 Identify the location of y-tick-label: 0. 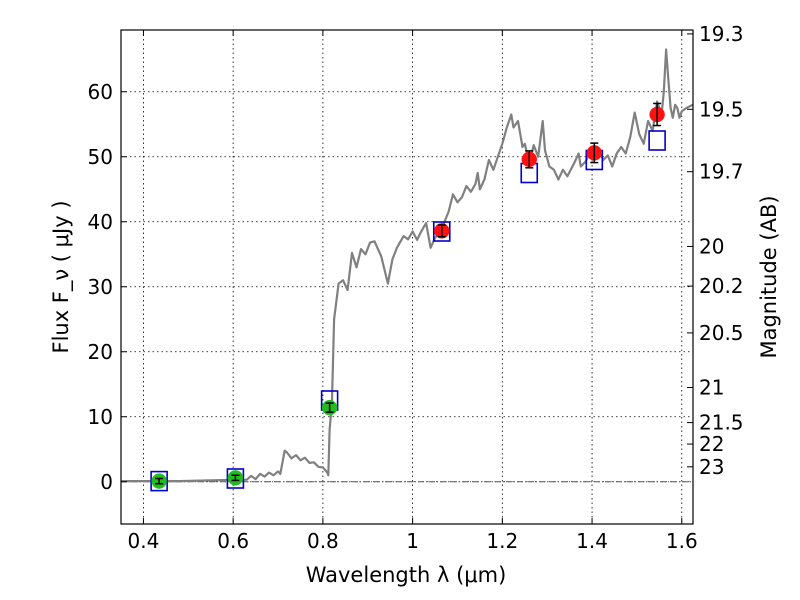
(106, 482).